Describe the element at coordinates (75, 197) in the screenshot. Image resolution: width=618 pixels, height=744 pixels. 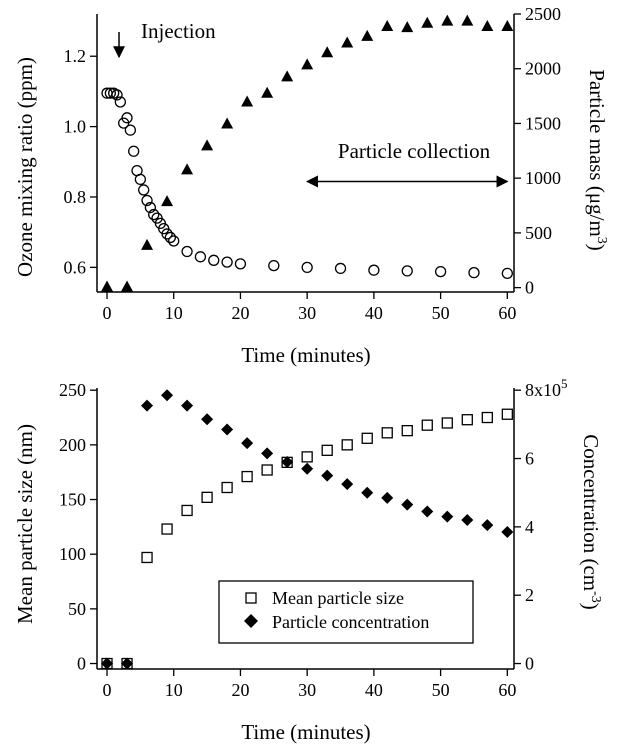
I see `y-left-tick-label: 0.8` at that location.